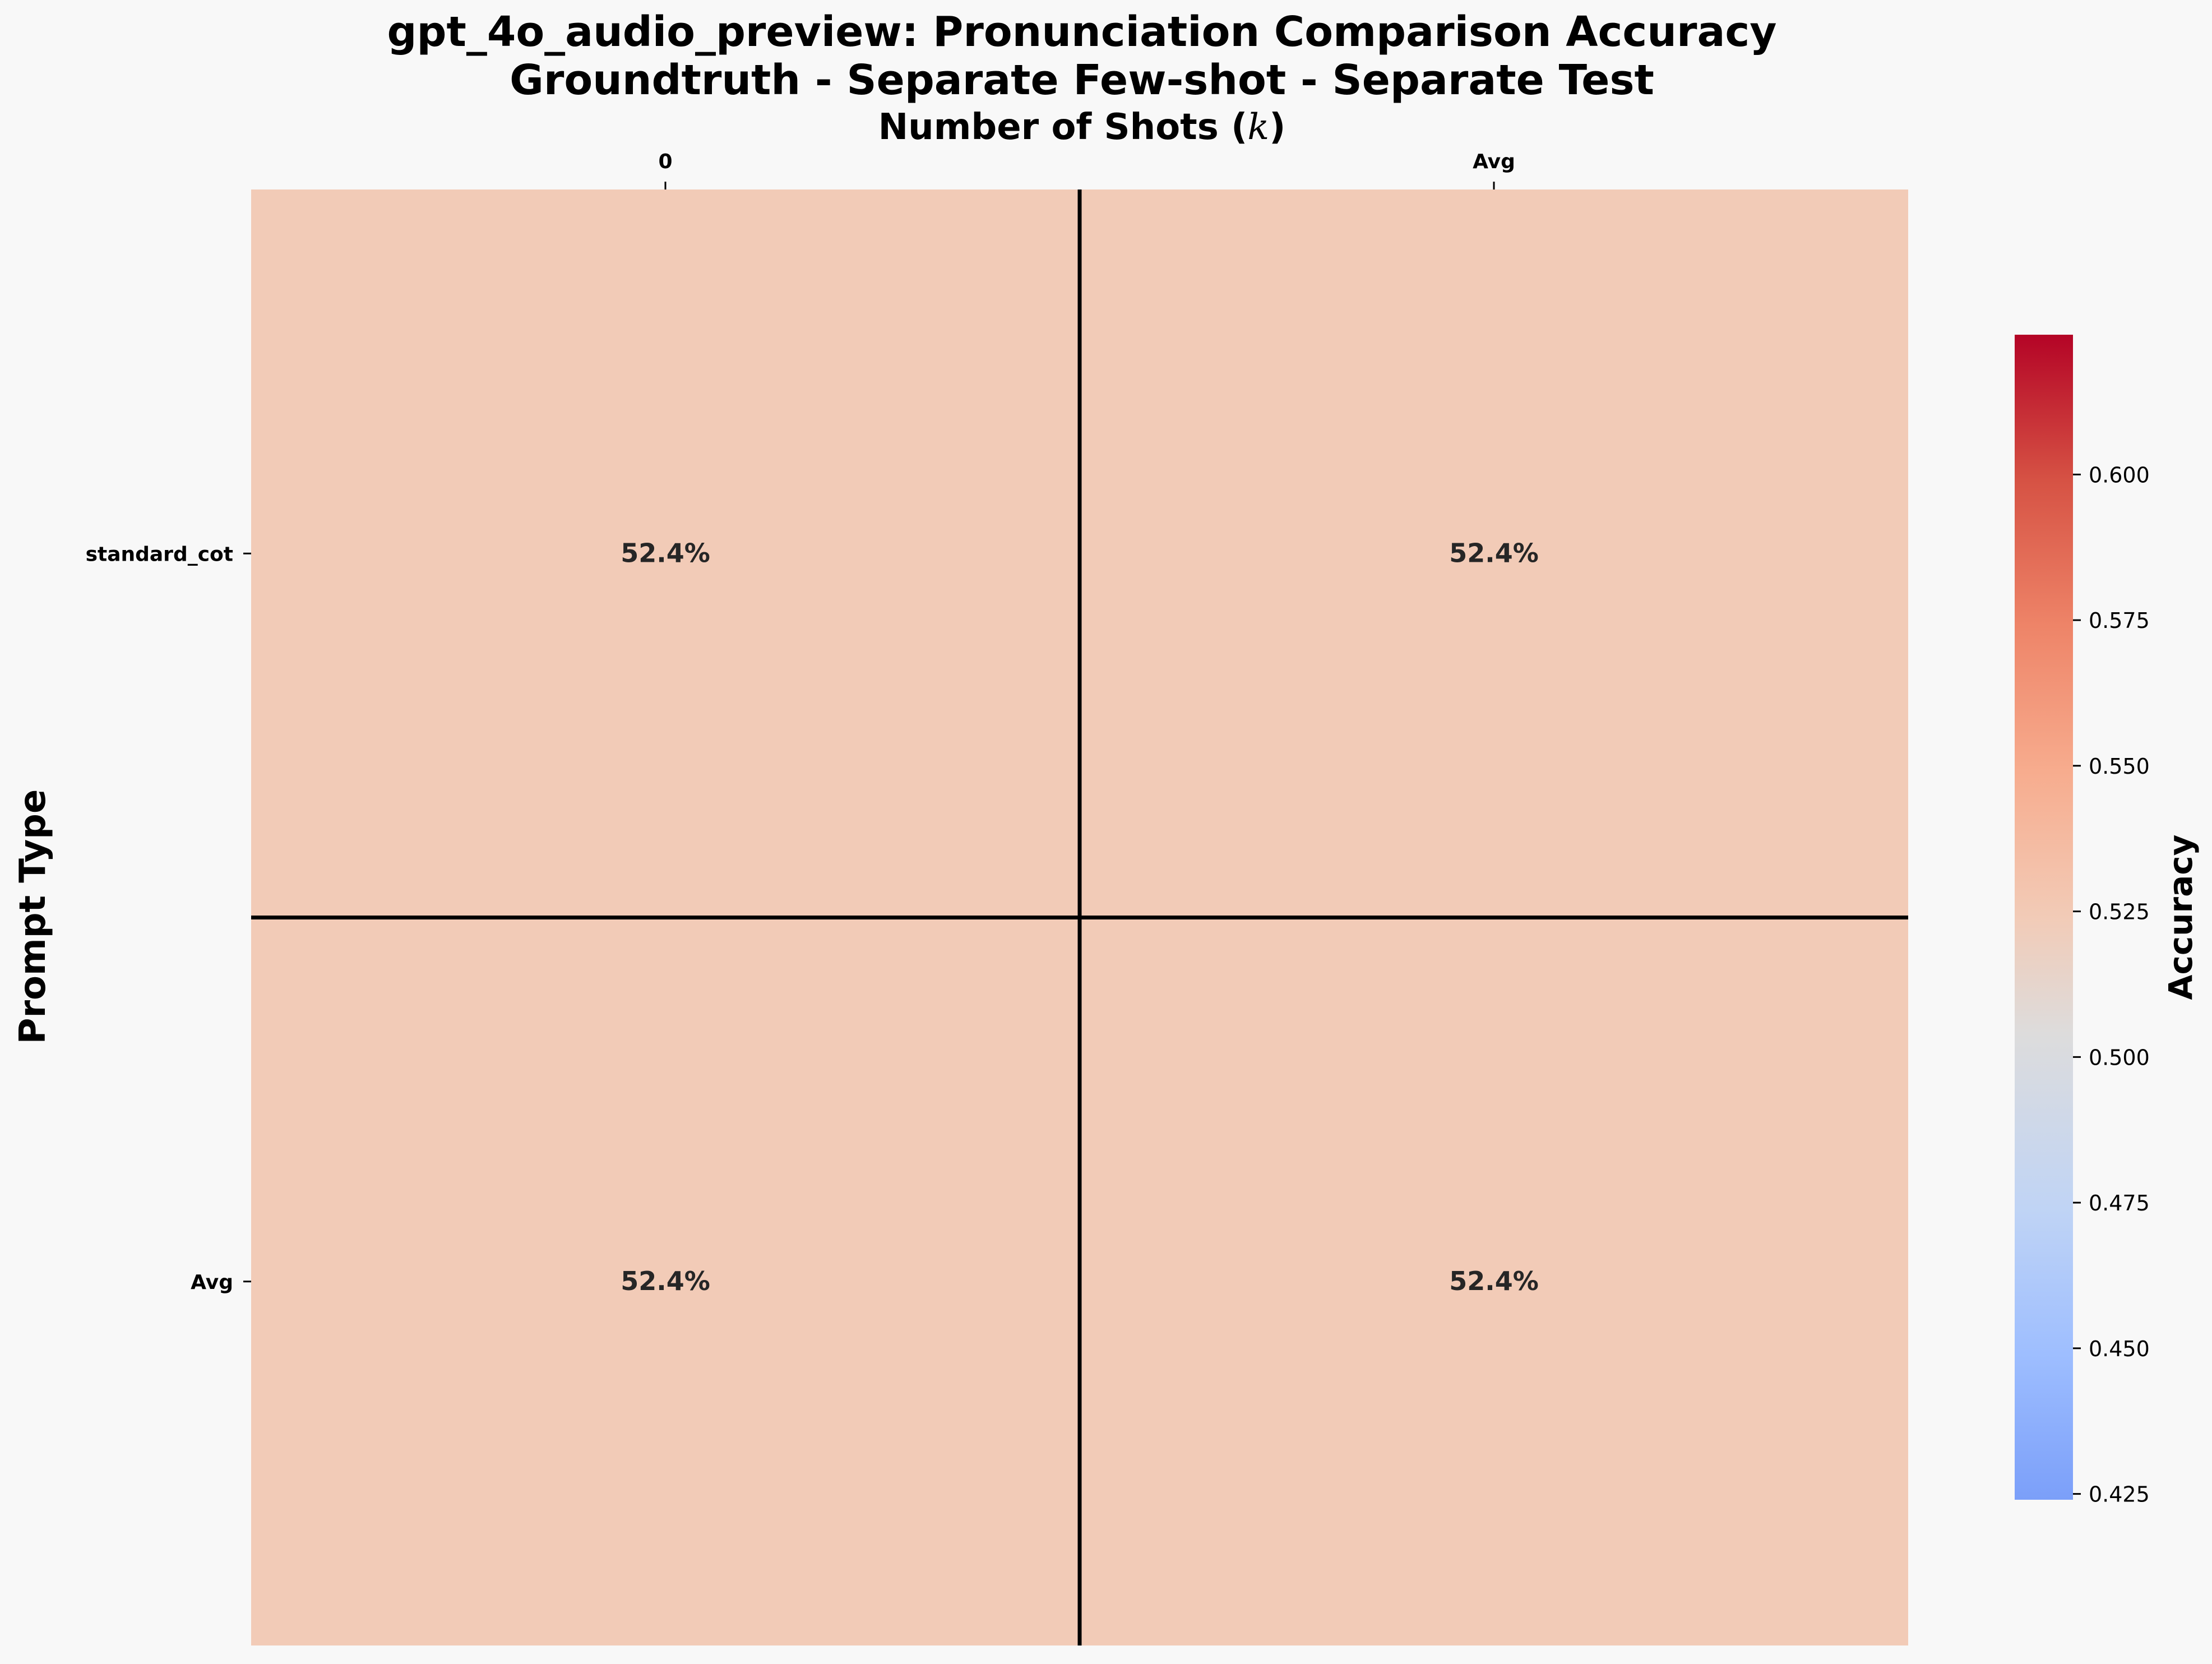 The image size is (2212, 1664). I want to click on colorbar-tick-label: 0.575, so click(2119, 621).